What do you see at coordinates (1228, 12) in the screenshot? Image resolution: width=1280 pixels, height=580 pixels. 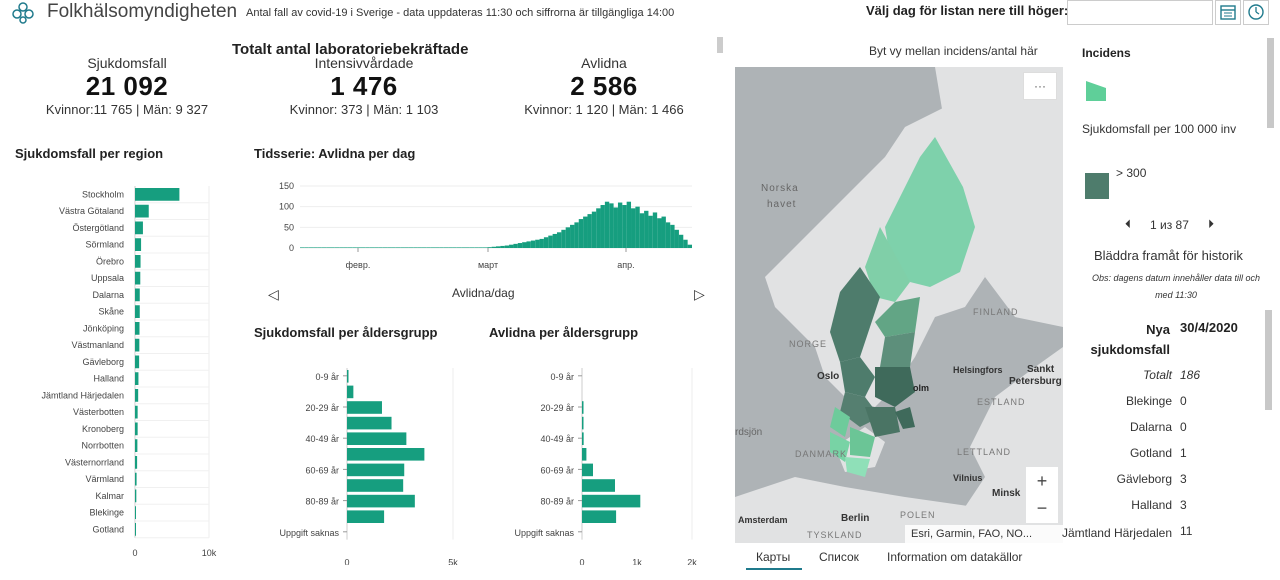 I see `calendar-button` at bounding box center [1228, 12].